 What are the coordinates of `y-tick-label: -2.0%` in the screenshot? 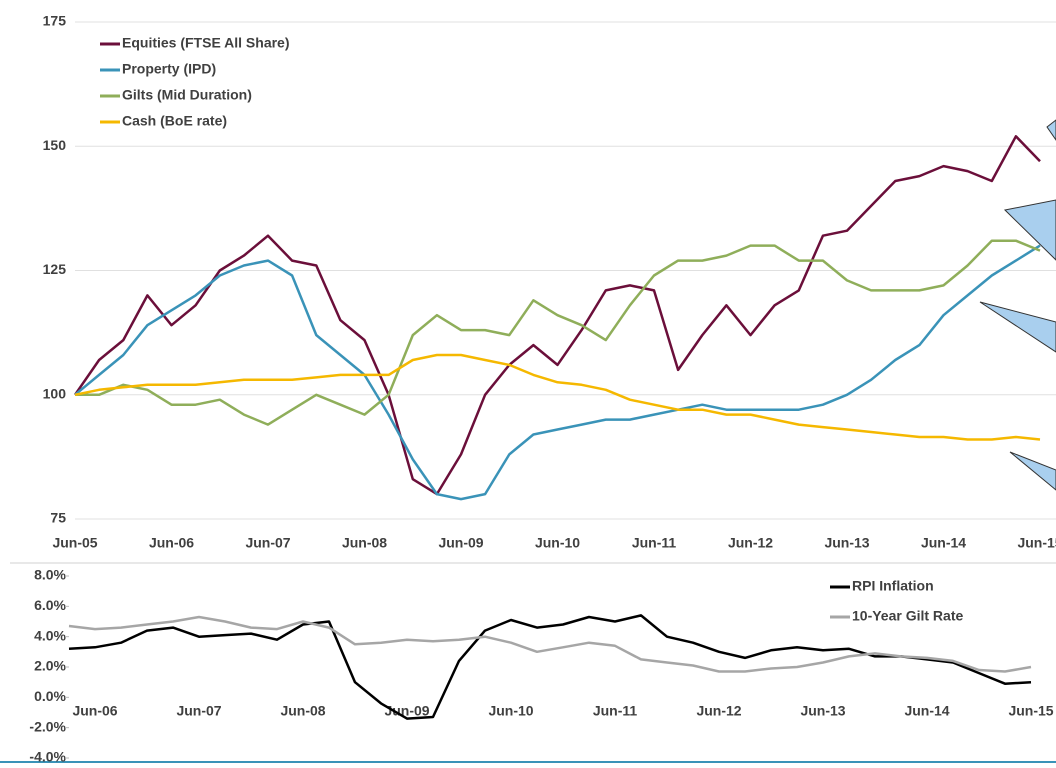 It's located at (47, 726).